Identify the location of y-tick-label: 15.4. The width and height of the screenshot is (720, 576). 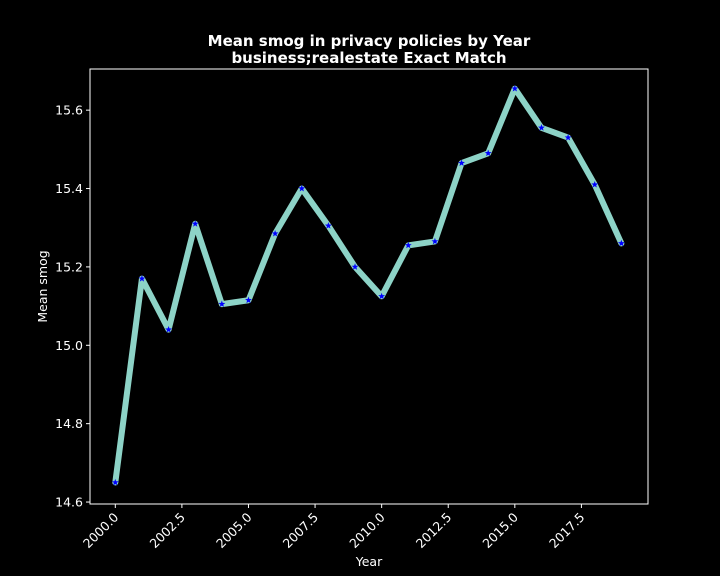
(69, 188).